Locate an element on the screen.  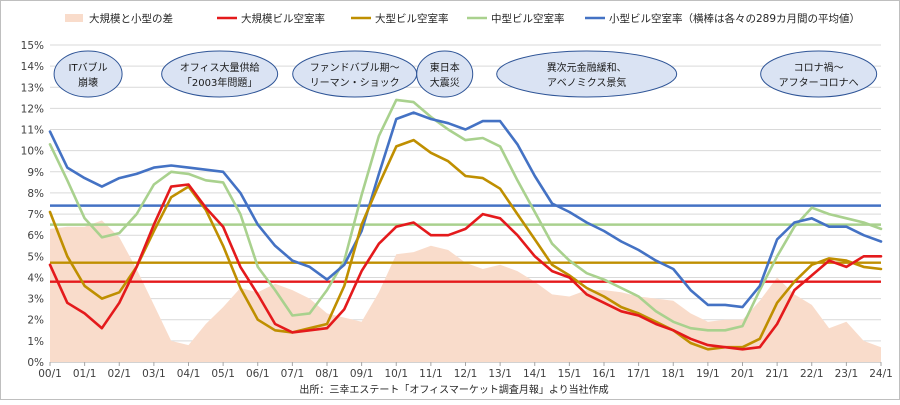
x-tick-label: 13/1 is located at coordinates (500, 374).